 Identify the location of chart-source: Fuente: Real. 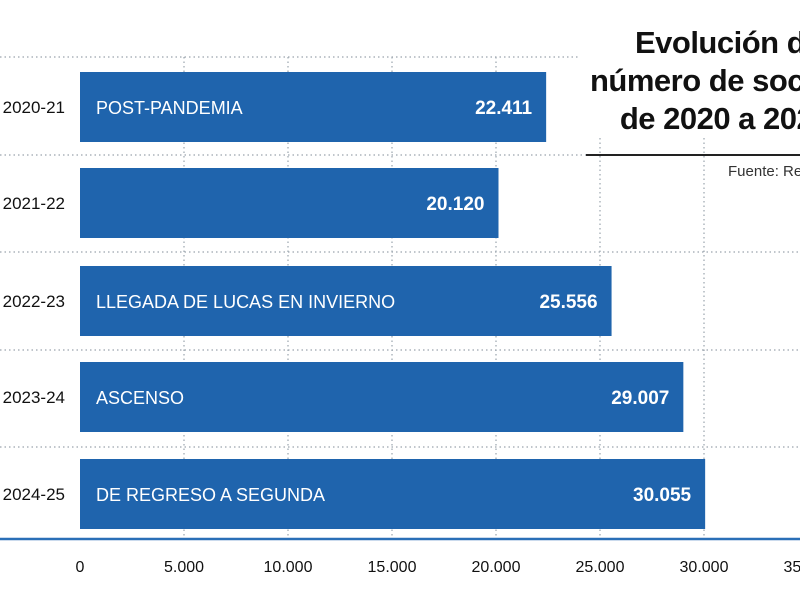
(764, 171).